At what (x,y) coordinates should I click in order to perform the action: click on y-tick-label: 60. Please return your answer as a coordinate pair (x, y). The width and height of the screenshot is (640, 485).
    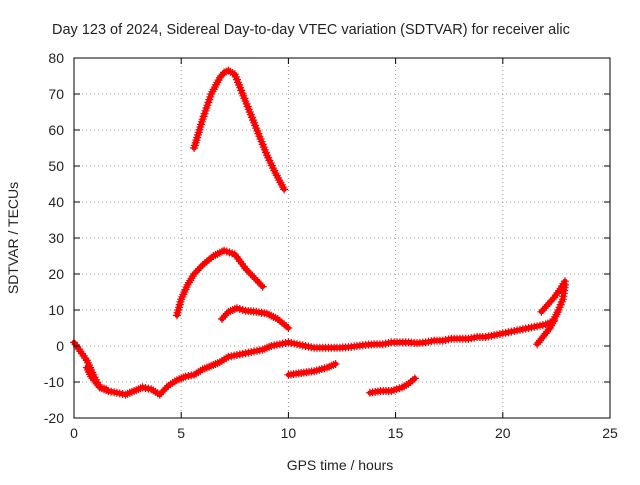
    Looking at the image, I should click on (56, 130).